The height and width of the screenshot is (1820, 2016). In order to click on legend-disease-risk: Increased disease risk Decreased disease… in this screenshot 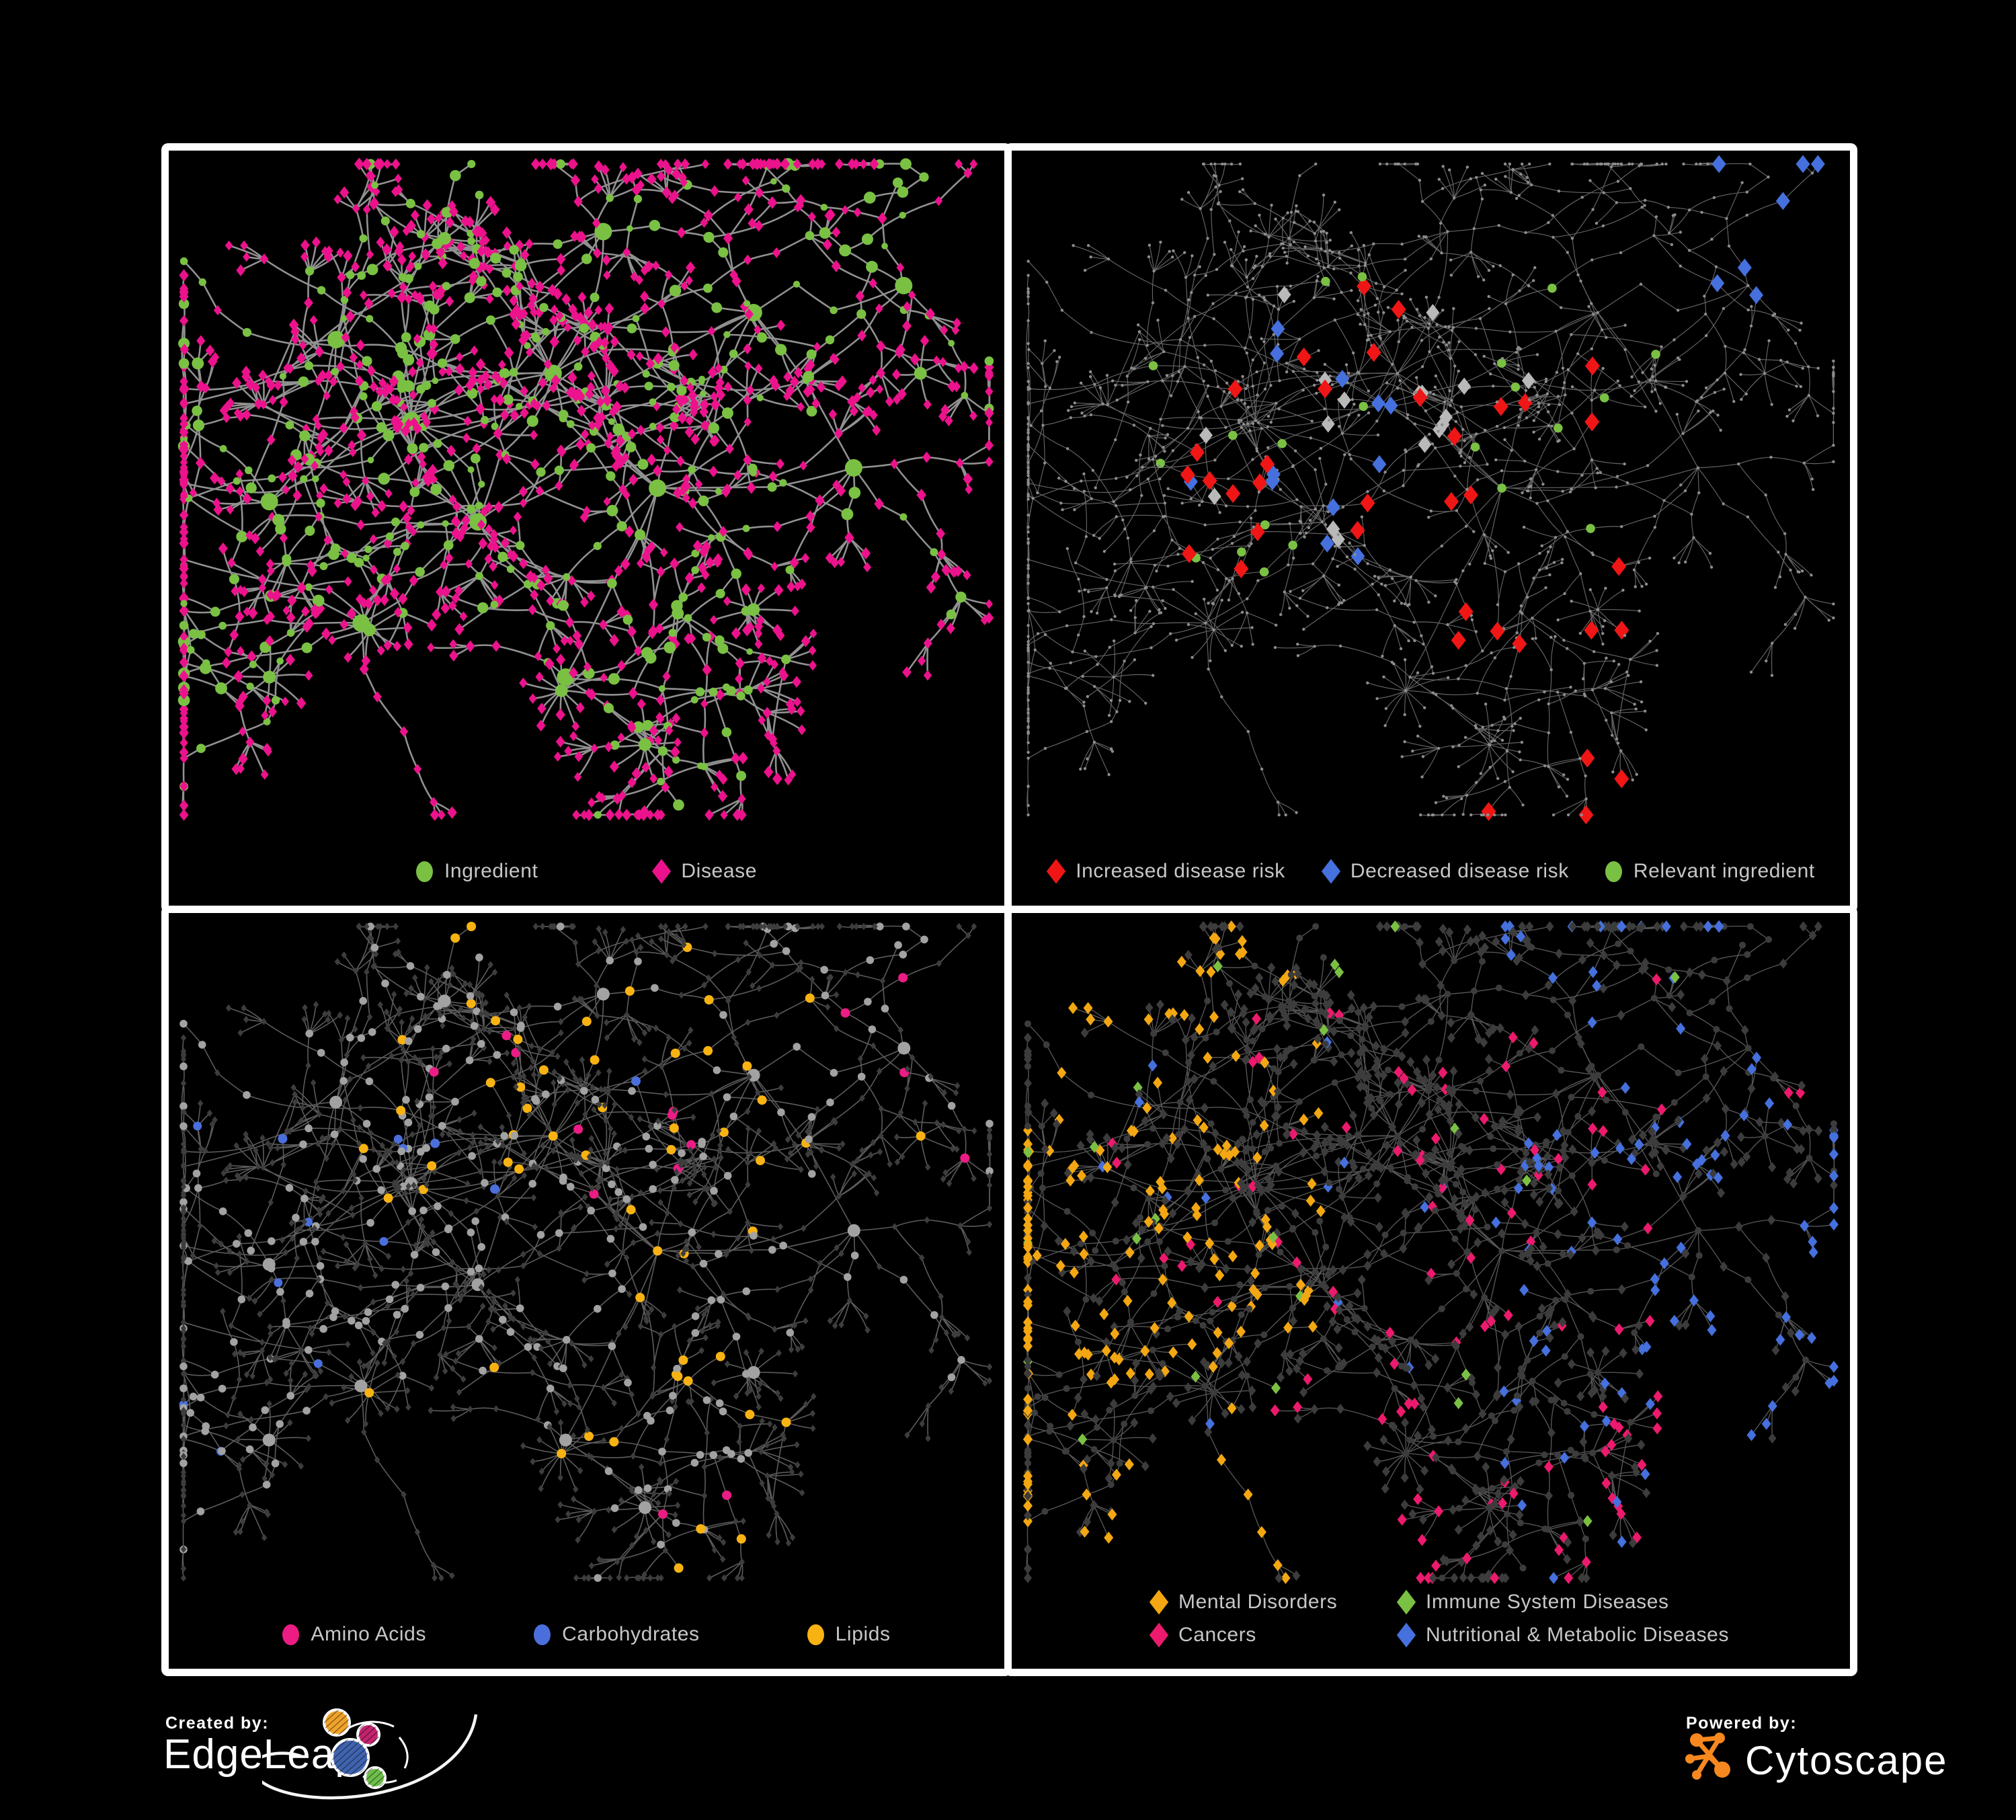, I will do `click(1431, 871)`.